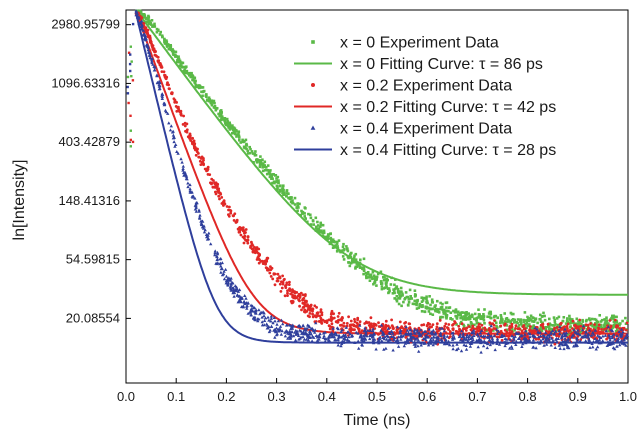 The height and width of the screenshot is (437, 640). Describe the element at coordinates (377, 391) in the screenshot. I see `x-axis: 0.0 0.1 0.2 0.3 0.4 0.5 0.6 0.7 0.8 0.9 1.0` at that location.